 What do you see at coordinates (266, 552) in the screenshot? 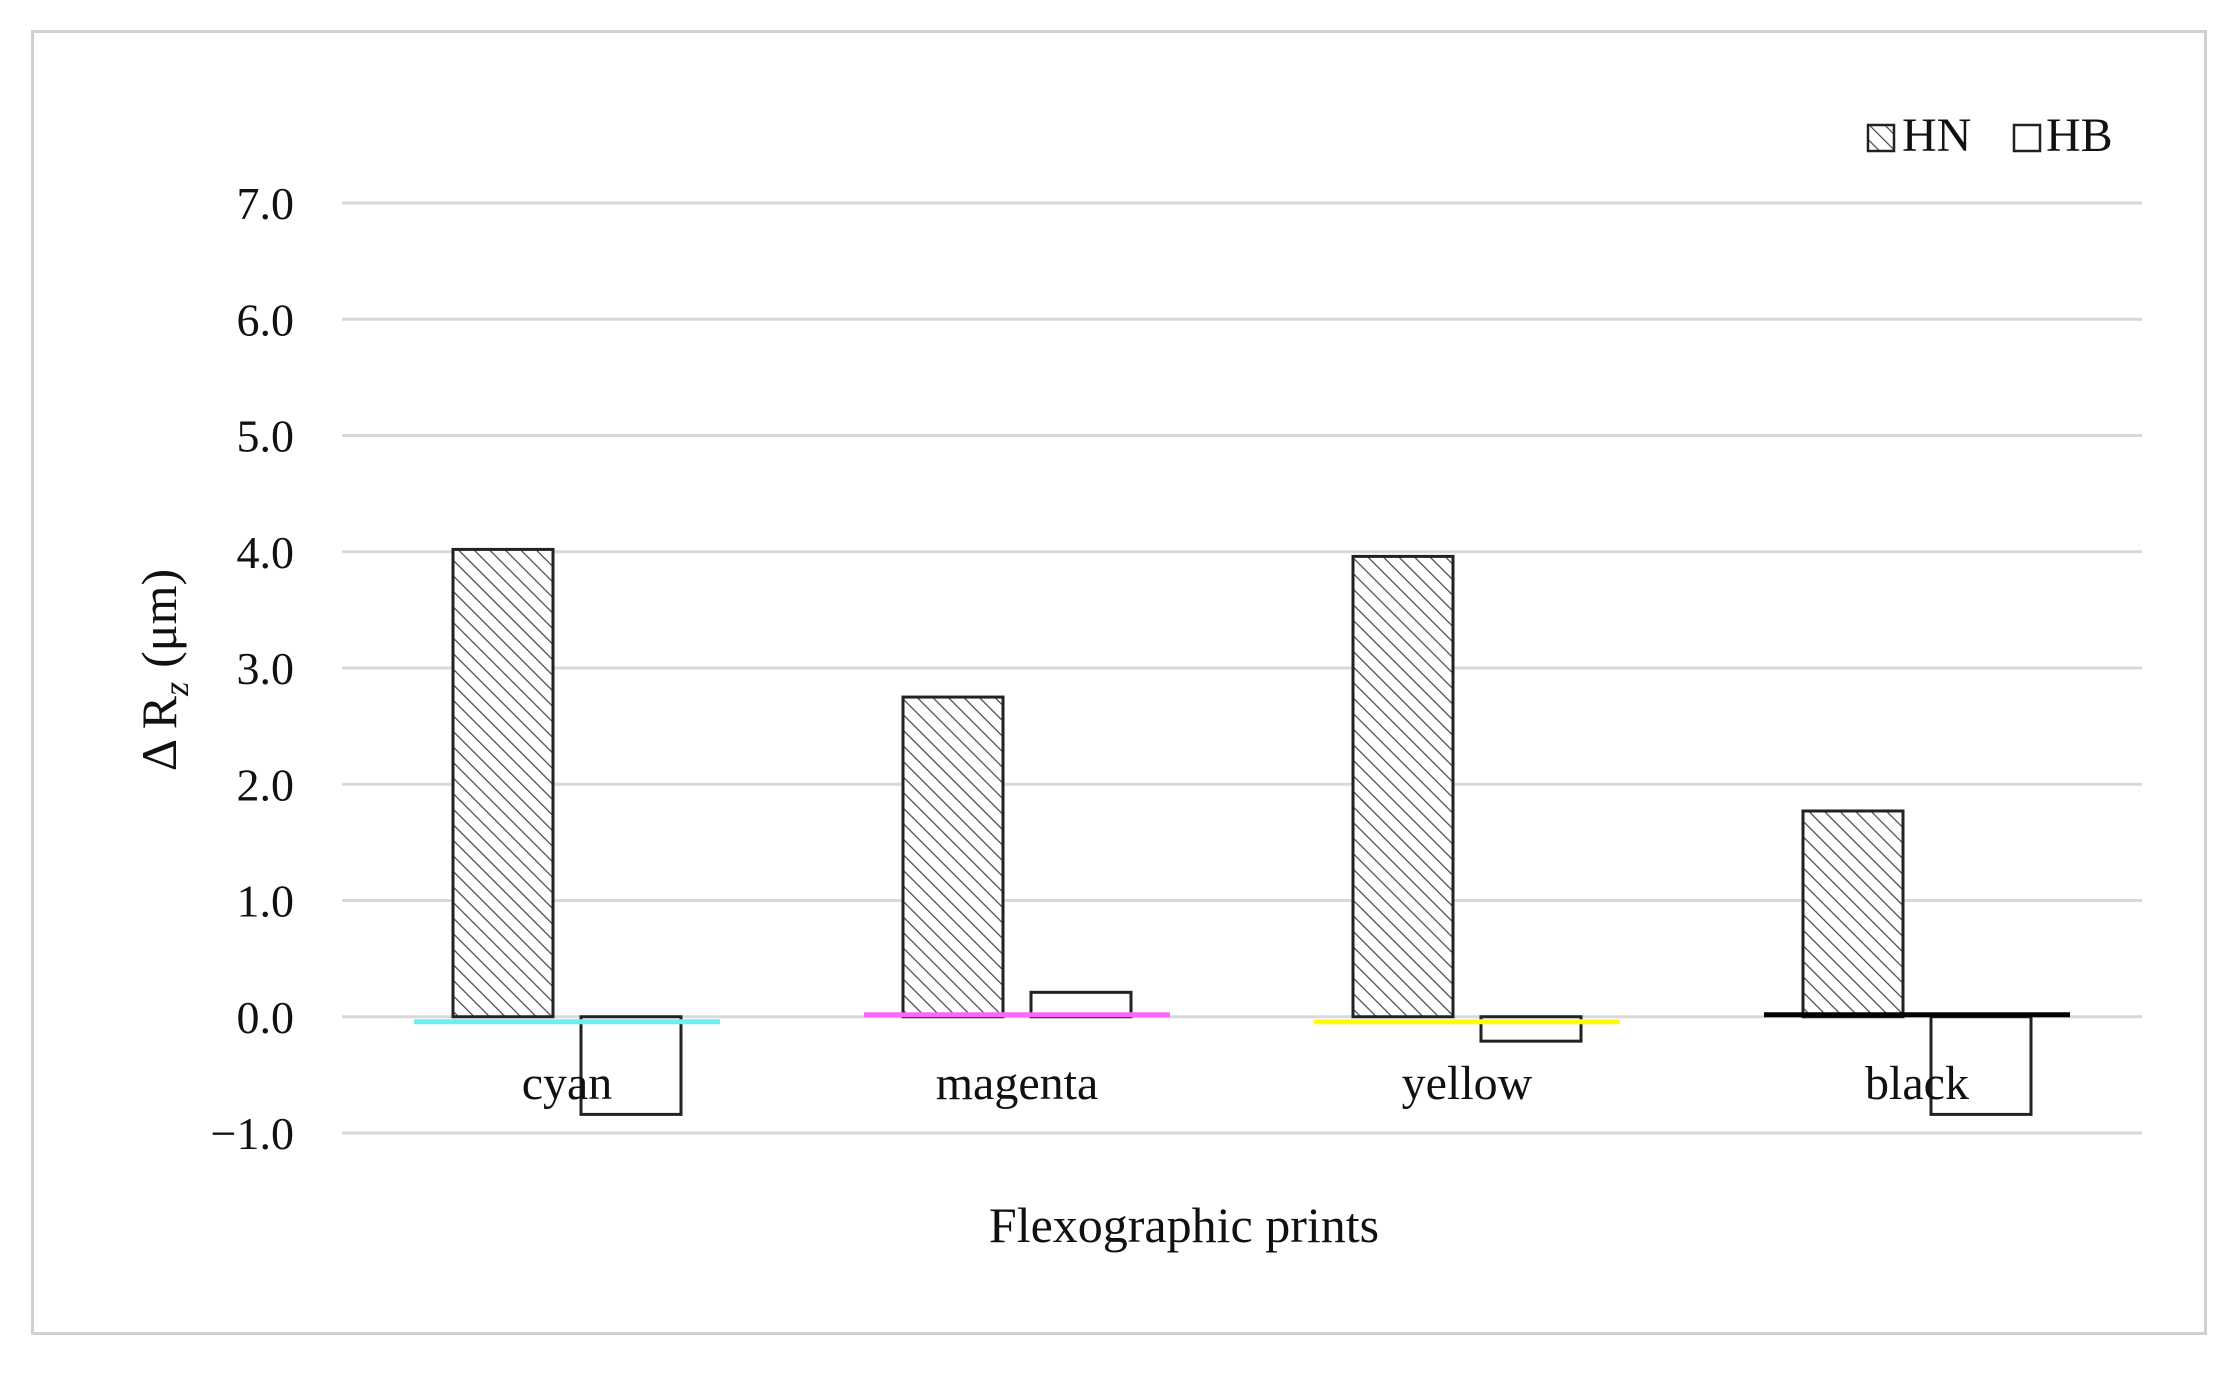
I see `y-tick-label-3: 4.0` at bounding box center [266, 552].